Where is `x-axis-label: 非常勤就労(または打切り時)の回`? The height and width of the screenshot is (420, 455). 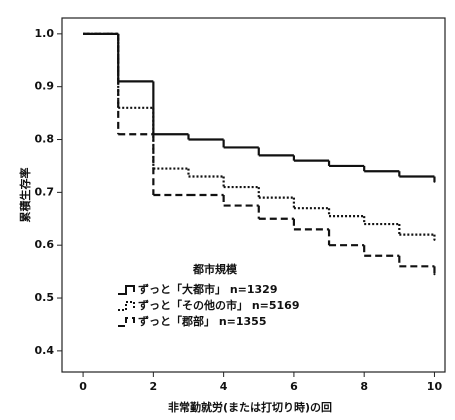 x-axis-label: 非常勤就労(または打切り時)の回 is located at coordinates (250, 407).